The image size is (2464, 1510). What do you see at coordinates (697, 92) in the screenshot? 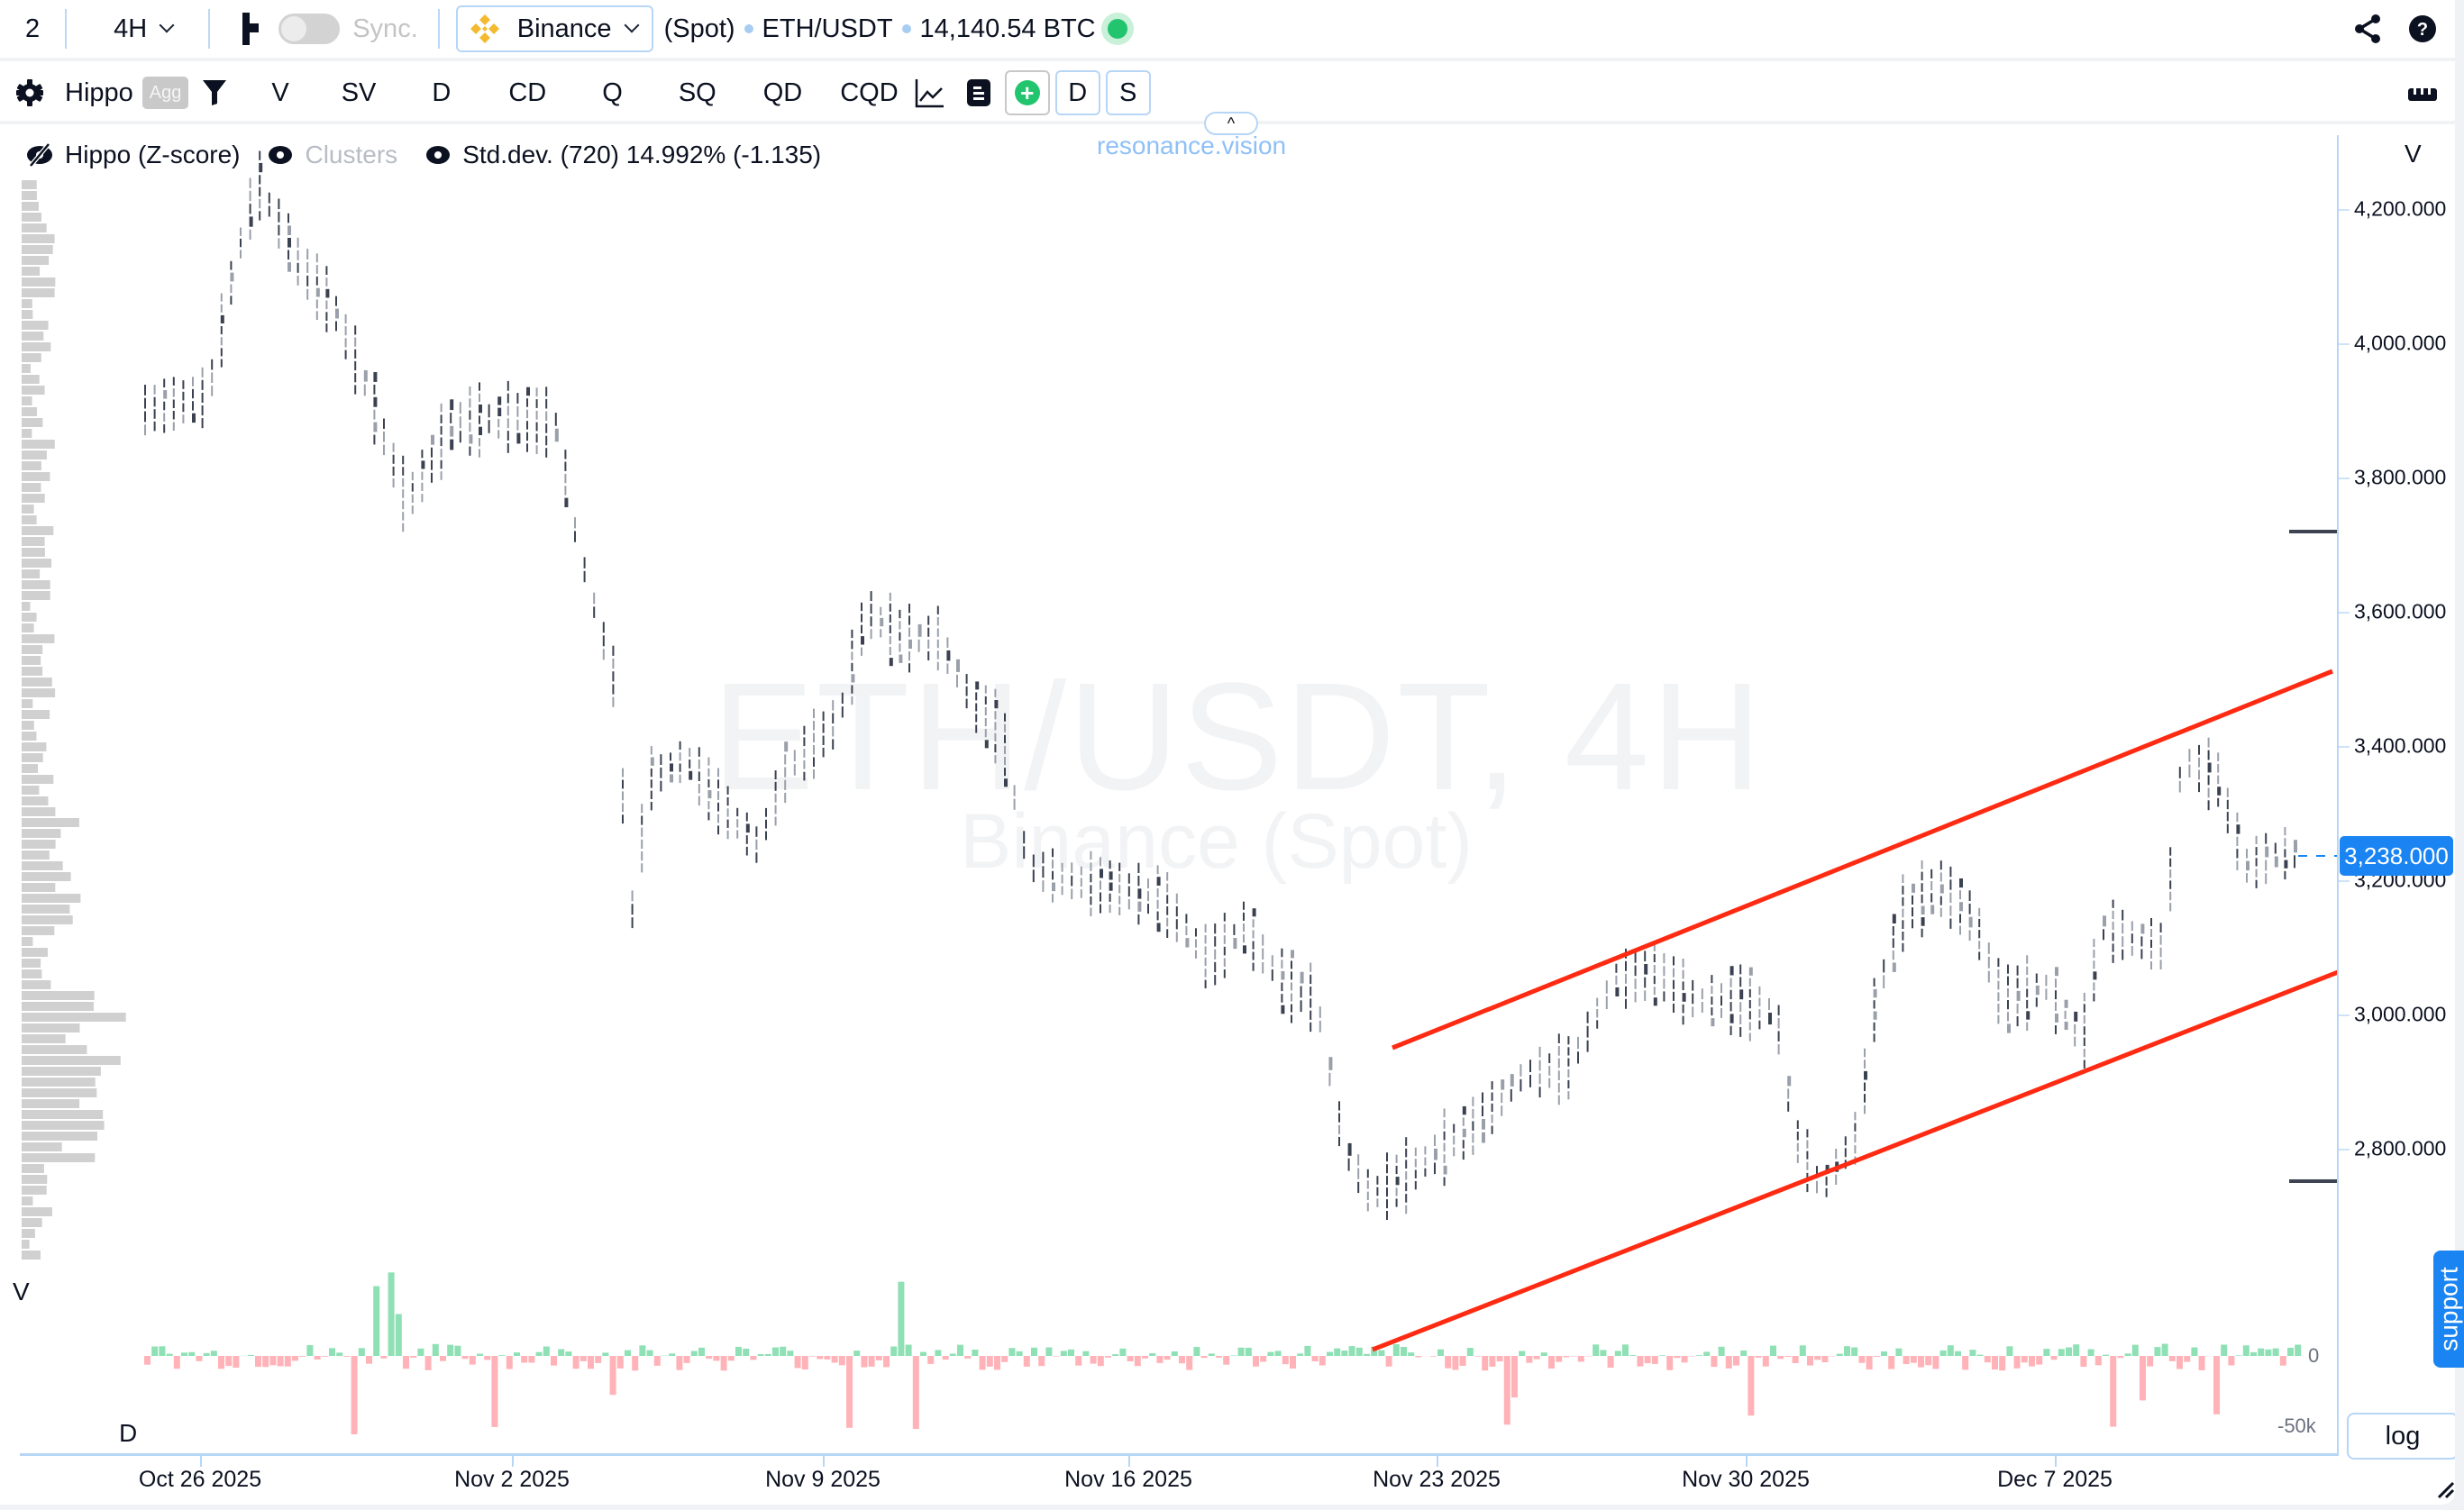
I see `tb-button-sq: SQ` at bounding box center [697, 92].